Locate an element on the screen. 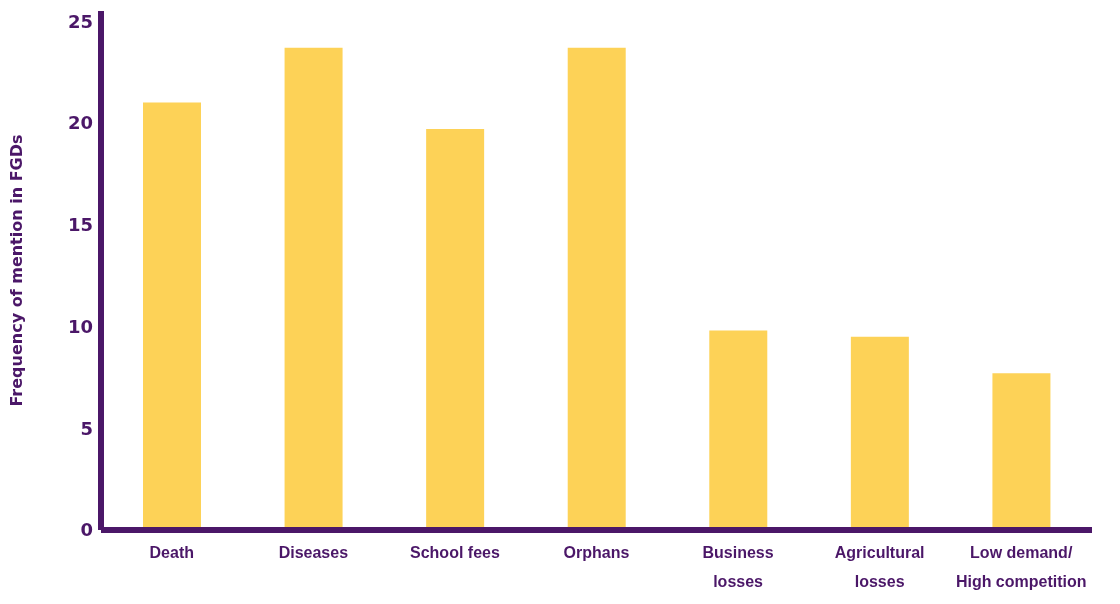 The width and height of the screenshot is (1120, 604). y-tick-label: 0 is located at coordinates (86, 530).